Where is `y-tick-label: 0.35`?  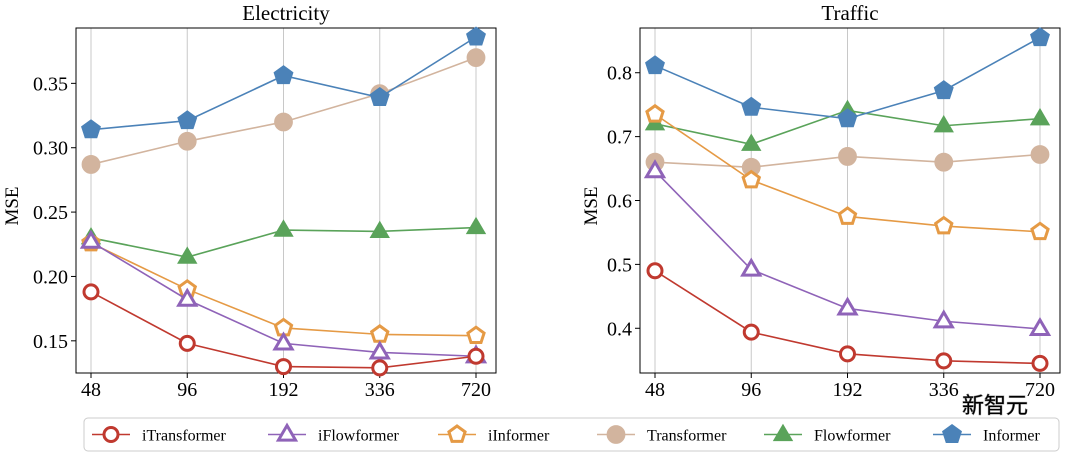
y-tick-label: 0.35 is located at coordinates (50, 84).